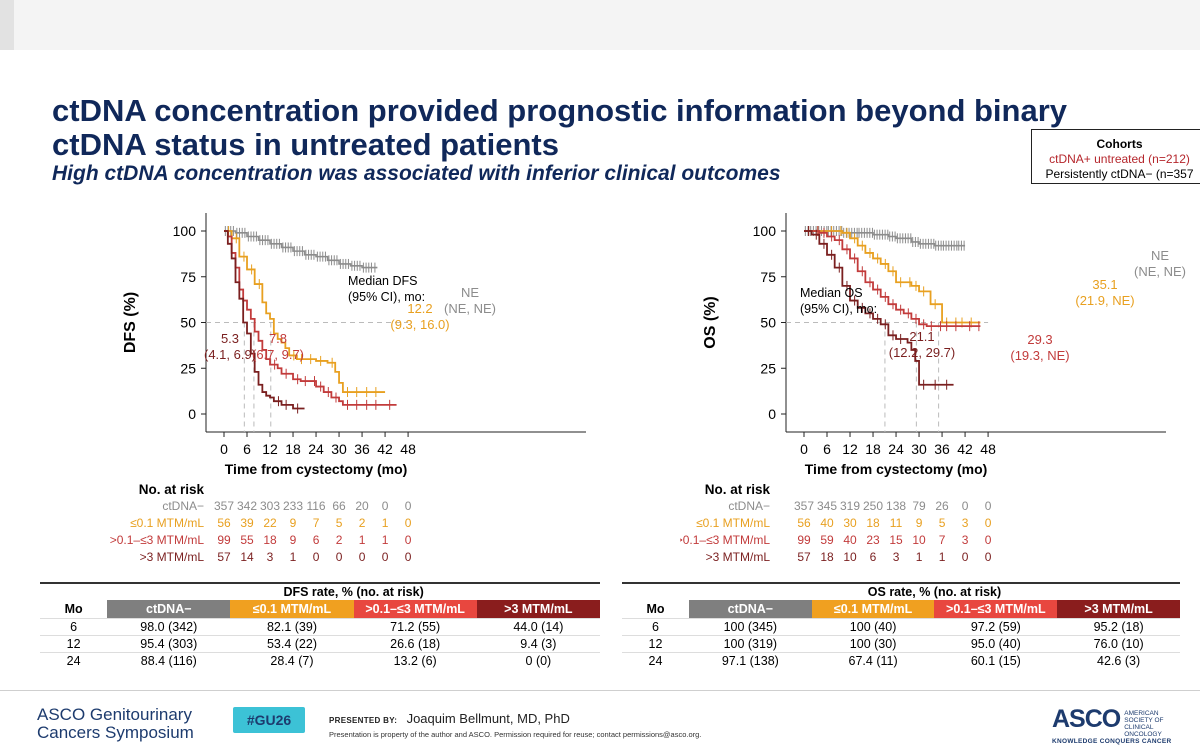 The image size is (1200, 752). What do you see at coordinates (896, 506) in the screenshot?
I see `risk-value: 138` at bounding box center [896, 506].